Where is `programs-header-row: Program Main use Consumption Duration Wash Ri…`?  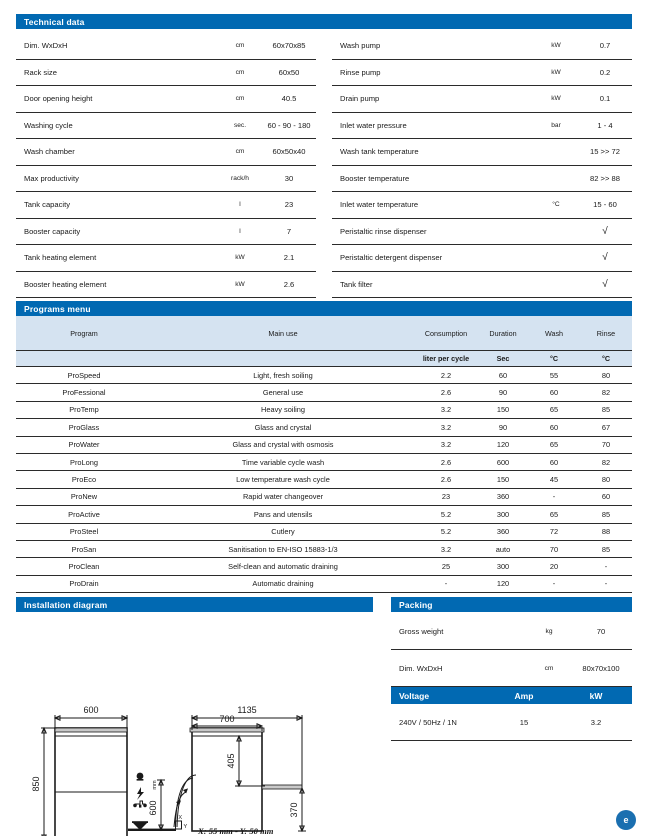 programs-header-row: Program Main use Consumption Duration Wash Ri… is located at coordinates (324, 333).